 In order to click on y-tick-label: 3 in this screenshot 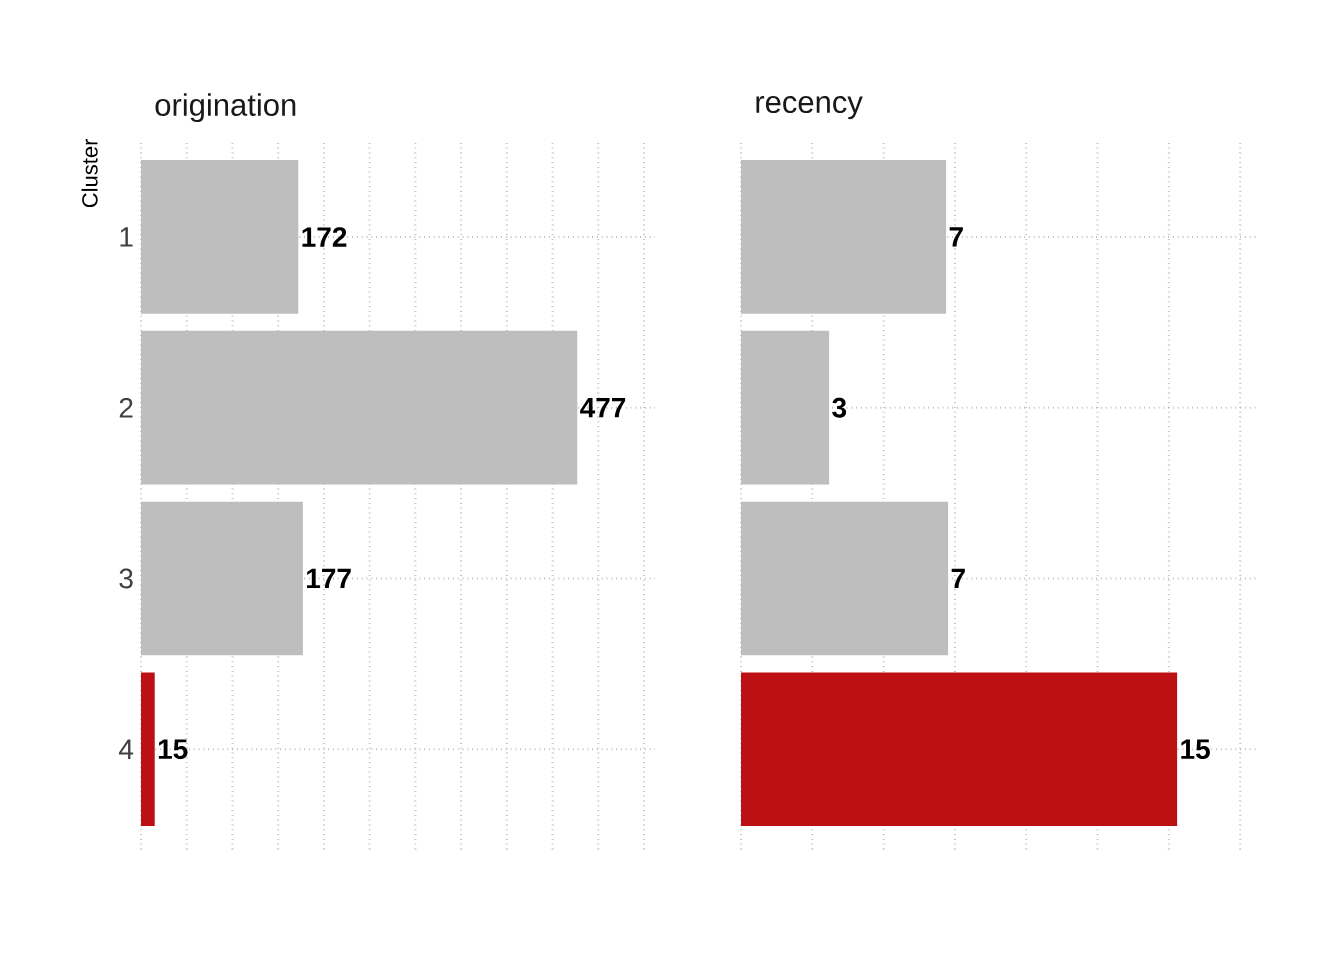, I will do `click(126, 578)`.